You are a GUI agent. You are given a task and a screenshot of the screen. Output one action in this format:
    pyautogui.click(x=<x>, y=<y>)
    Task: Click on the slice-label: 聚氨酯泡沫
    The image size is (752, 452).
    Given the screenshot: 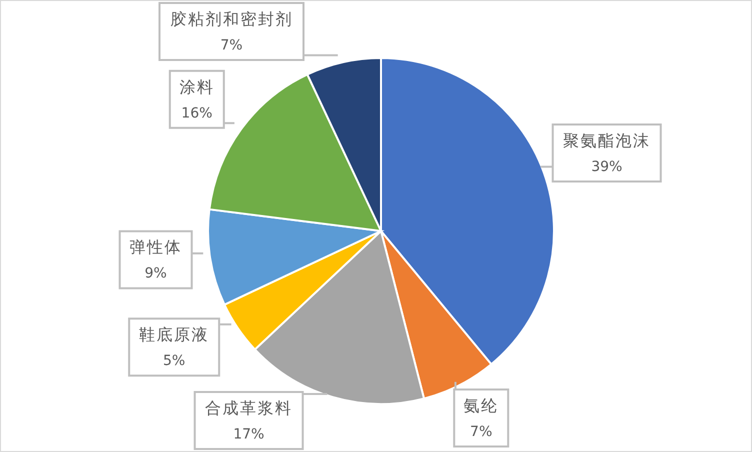 What is the action you would take?
    pyautogui.click(x=606, y=140)
    